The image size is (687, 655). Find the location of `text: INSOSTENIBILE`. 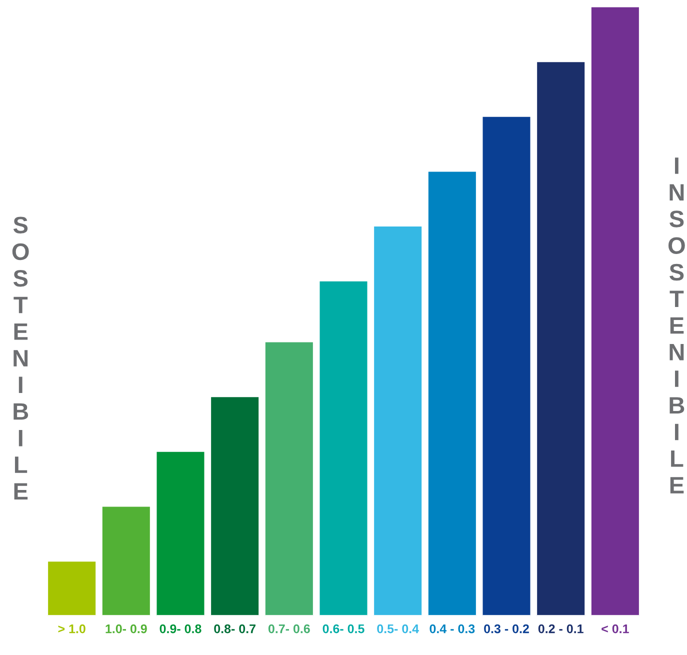

text: INSOSTENIBILE is located at coordinates (676, 326).